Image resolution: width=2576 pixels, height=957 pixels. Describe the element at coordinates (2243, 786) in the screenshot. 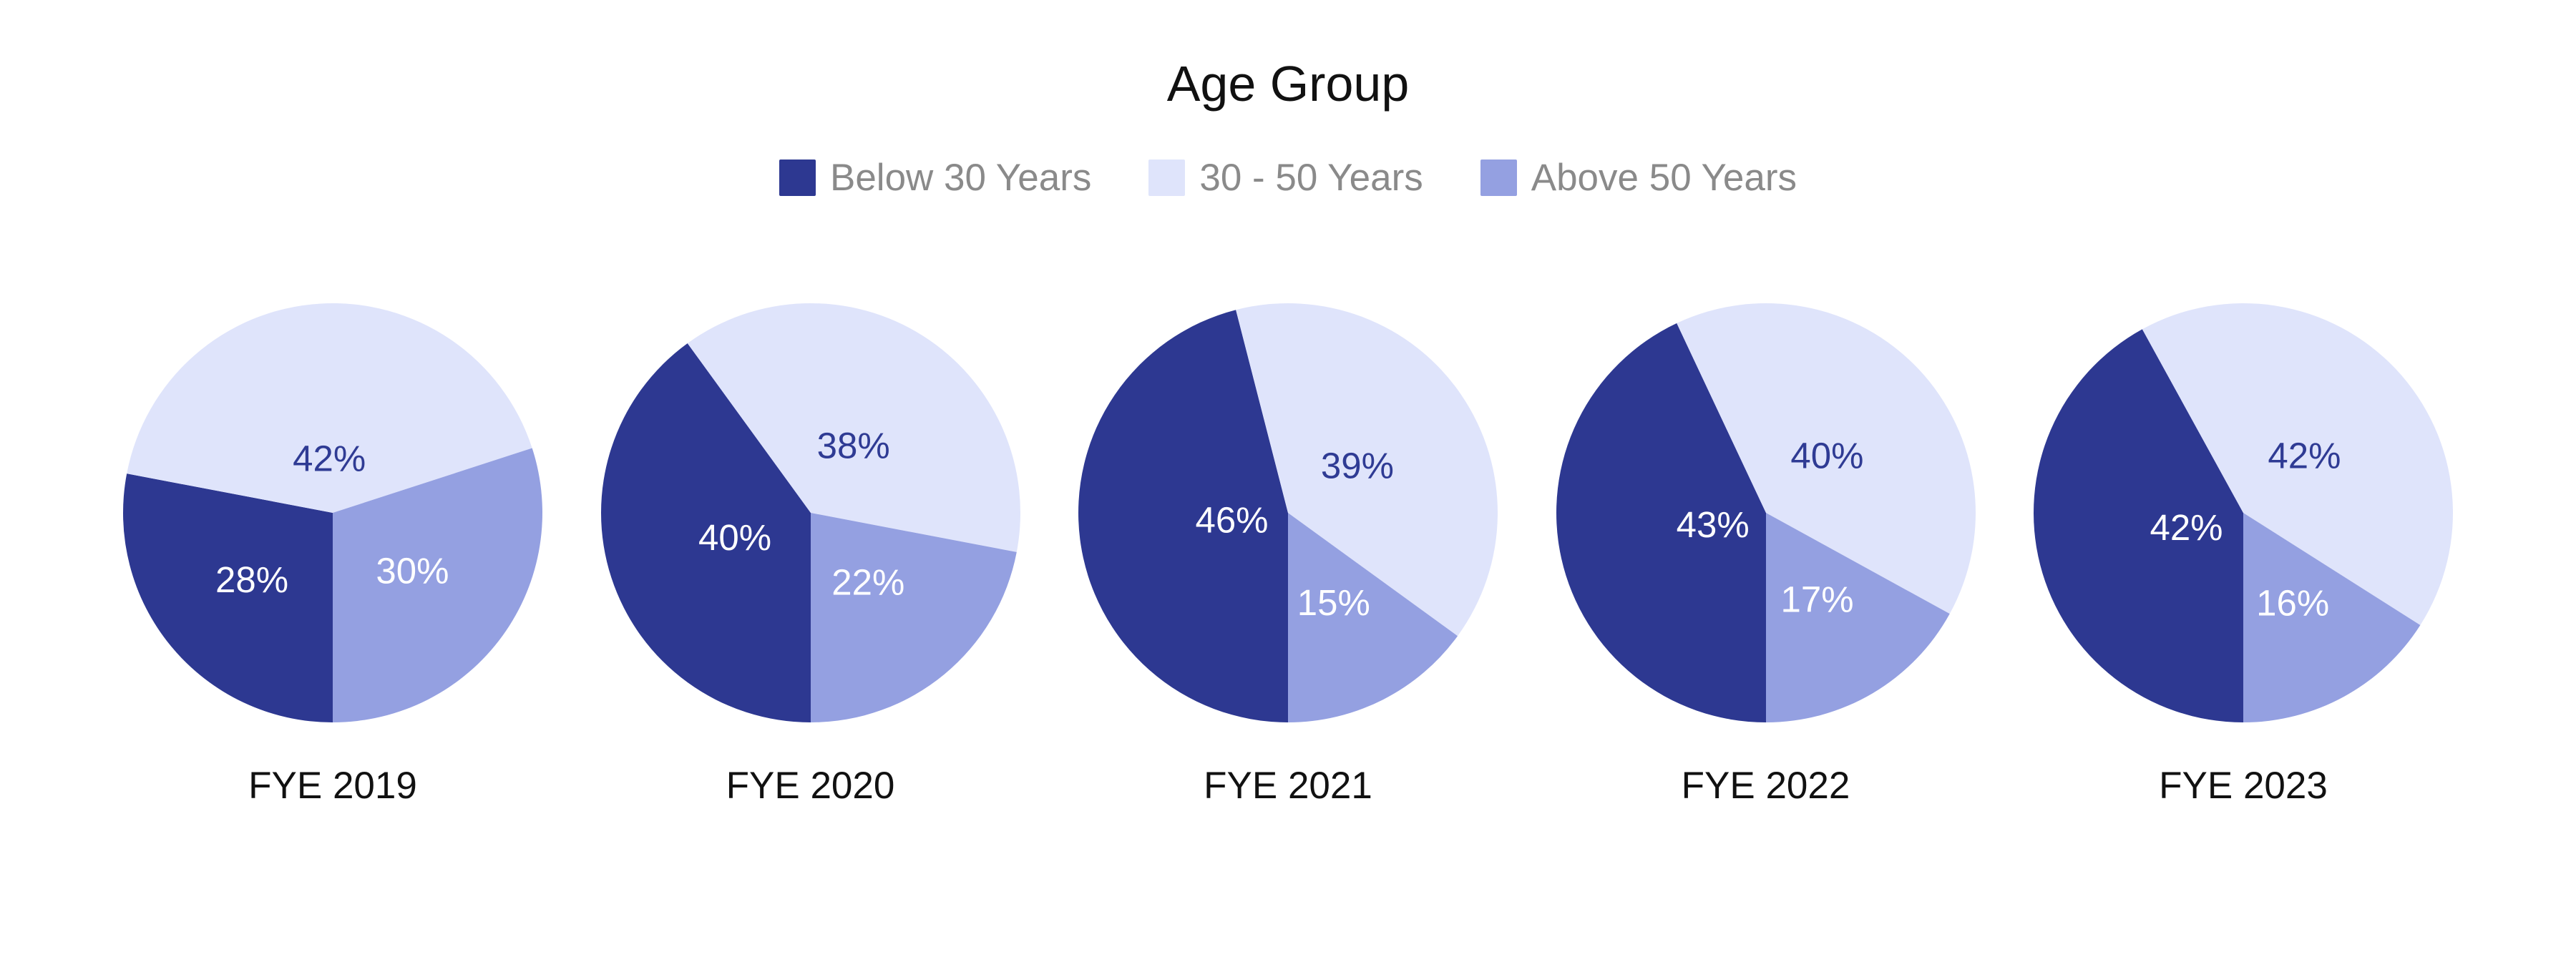

I see `pie-caption-fye-2023: FYE 2023` at that location.